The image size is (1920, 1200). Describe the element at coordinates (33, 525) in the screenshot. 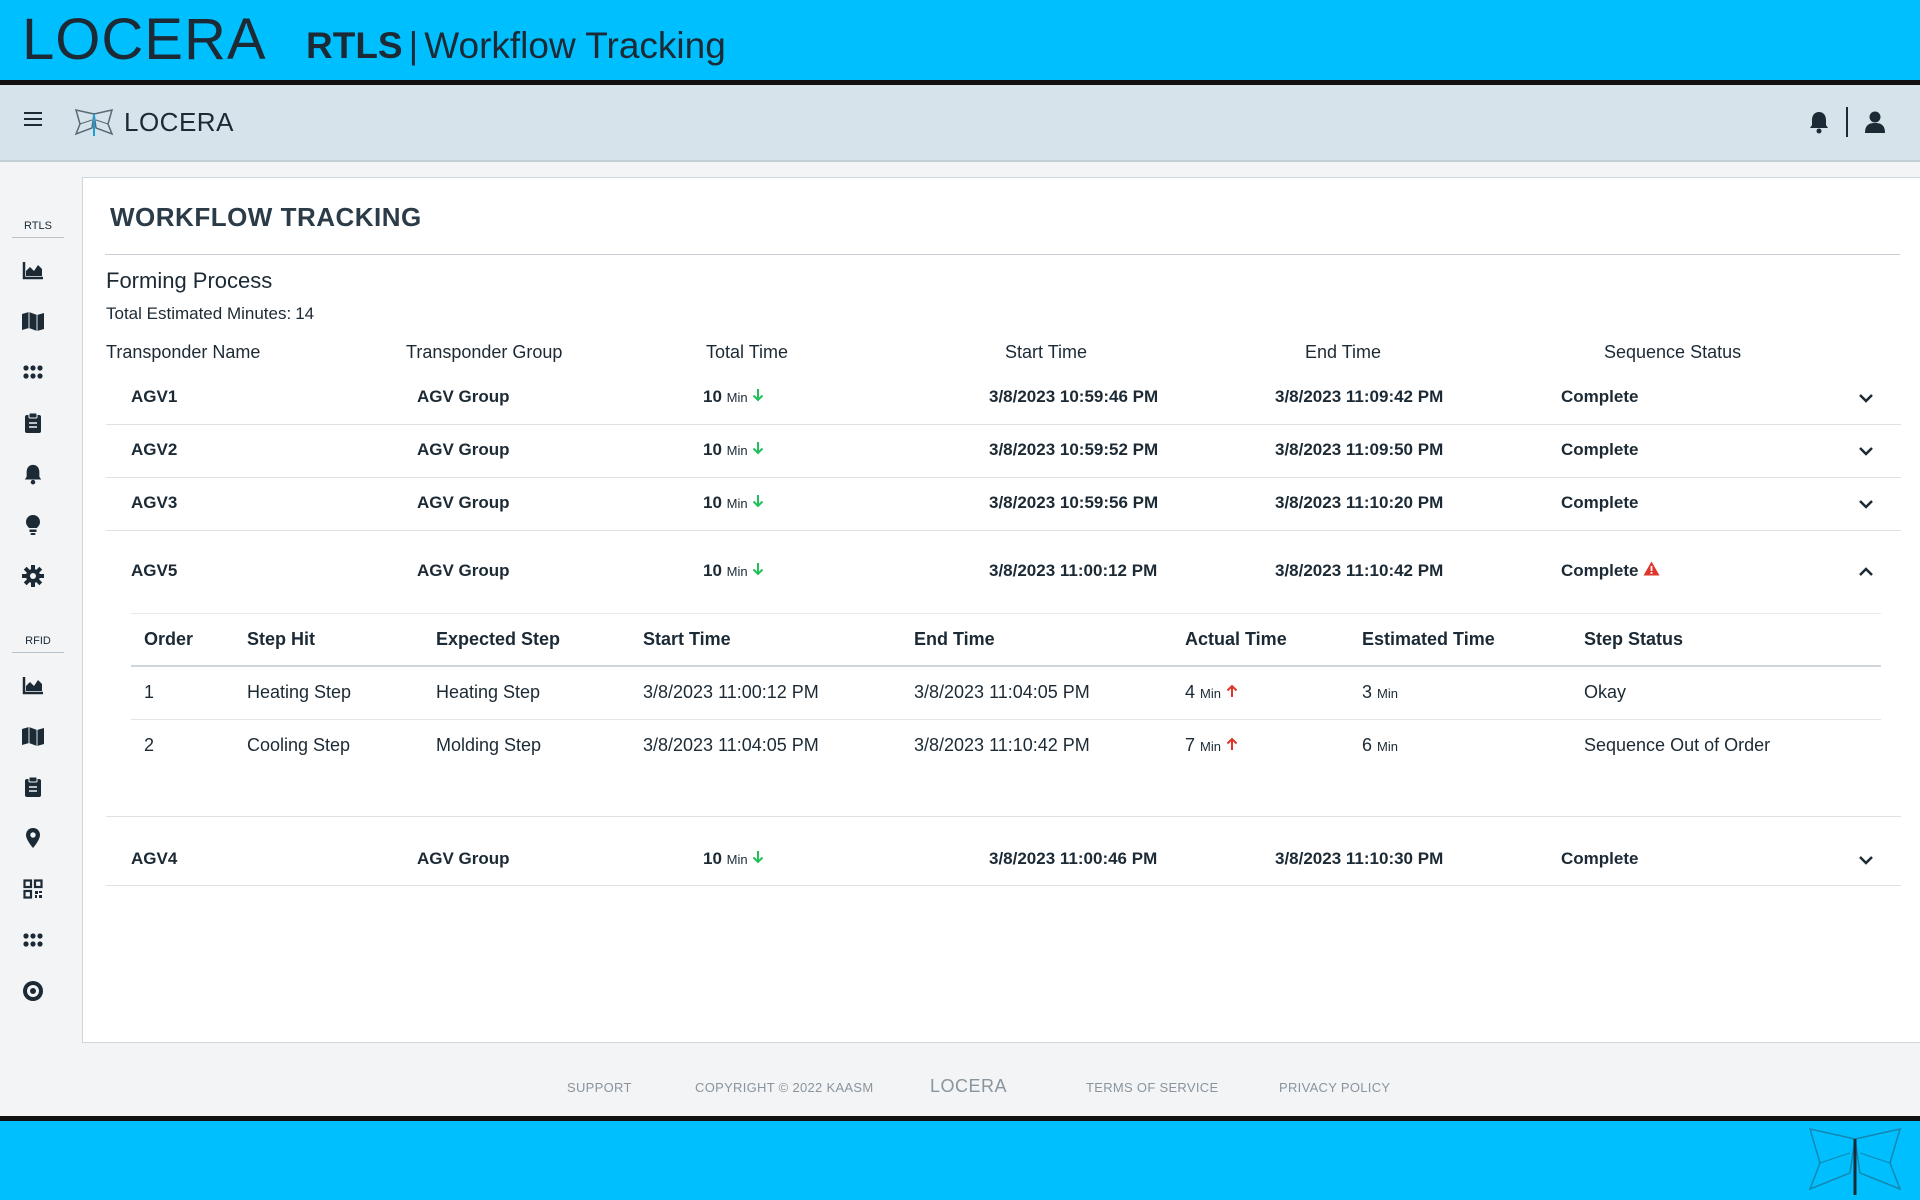

I see `lightbulb-icon` at that location.